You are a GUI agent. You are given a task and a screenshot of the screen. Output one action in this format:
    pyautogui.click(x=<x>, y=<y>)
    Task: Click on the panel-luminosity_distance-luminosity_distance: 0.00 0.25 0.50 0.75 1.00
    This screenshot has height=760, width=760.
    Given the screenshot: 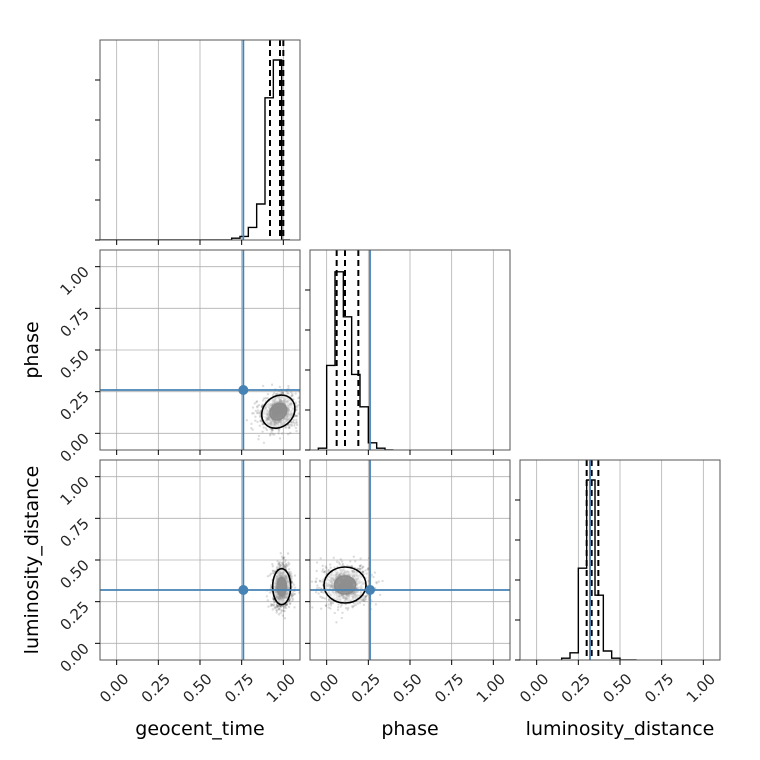 What is the action you would take?
    pyautogui.click(x=618, y=582)
    